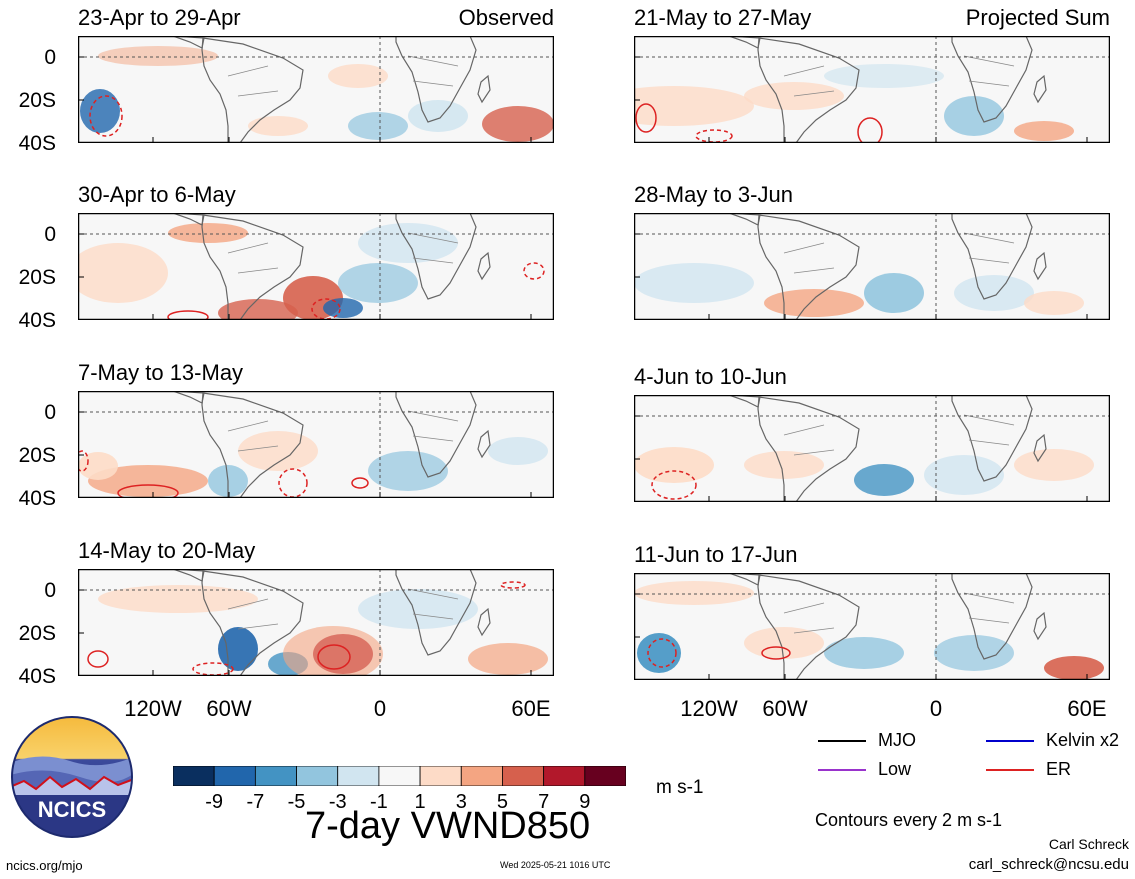  I want to click on map-panel-proj-1: 21-May to 27-May Projected Sum, so click(872, 75).